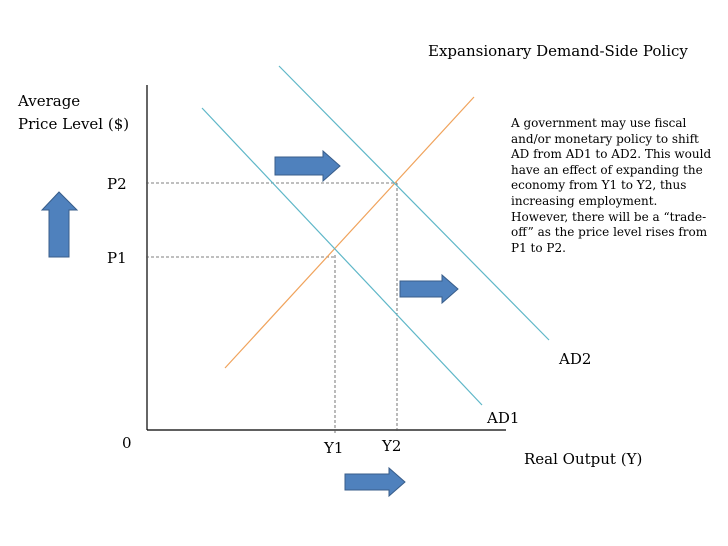 This screenshot has width=728, height=546. Describe the element at coordinates (59, 224) in the screenshot. I see `price-increase-arrow` at that location.